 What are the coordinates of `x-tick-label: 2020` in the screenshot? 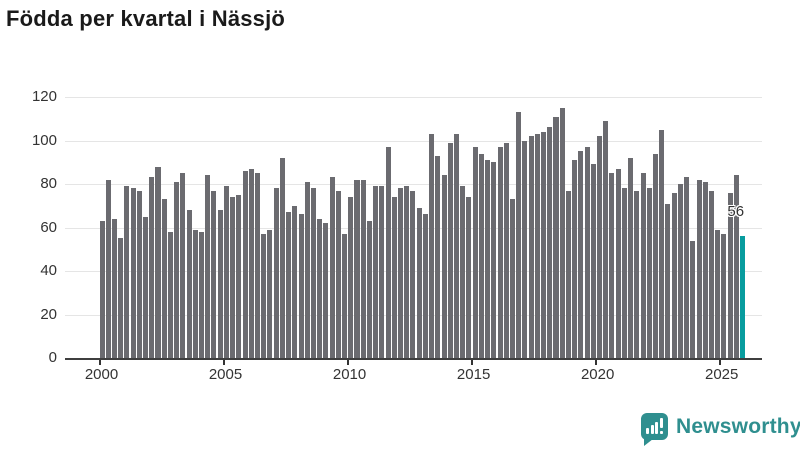 It's located at (597, 374).